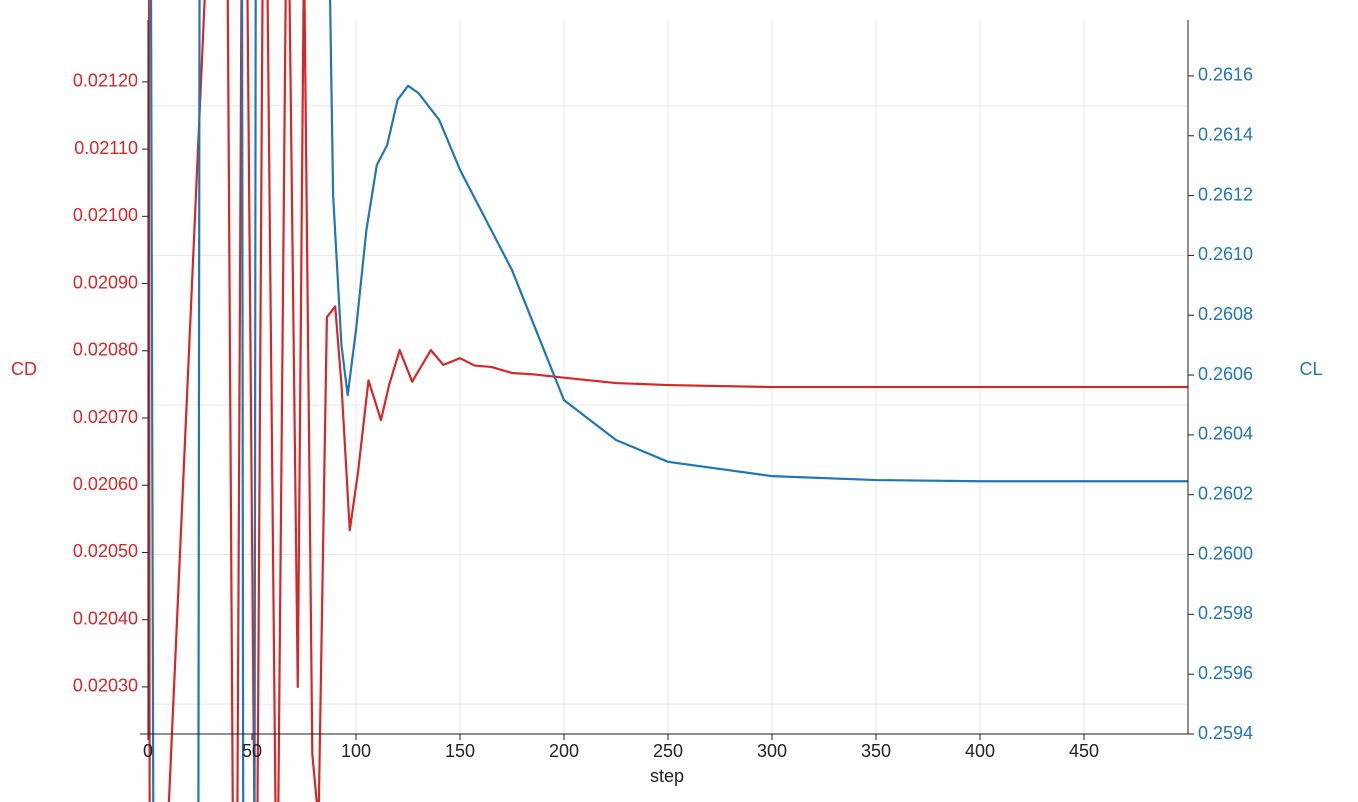 The height and width of the screenshot is (802, 1358). Describe the element at coordinates (1084, 751) in the screenshot. I see `x-tick-label: 450` at that location.